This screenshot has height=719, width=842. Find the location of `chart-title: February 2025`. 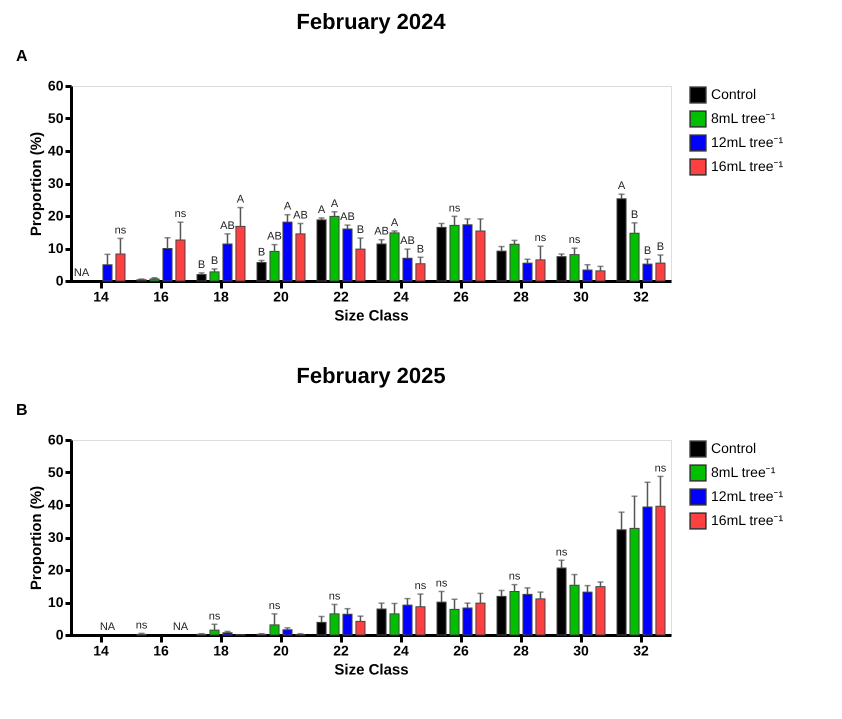

chart-title: February 2025 is located at coordinates (371, 375).